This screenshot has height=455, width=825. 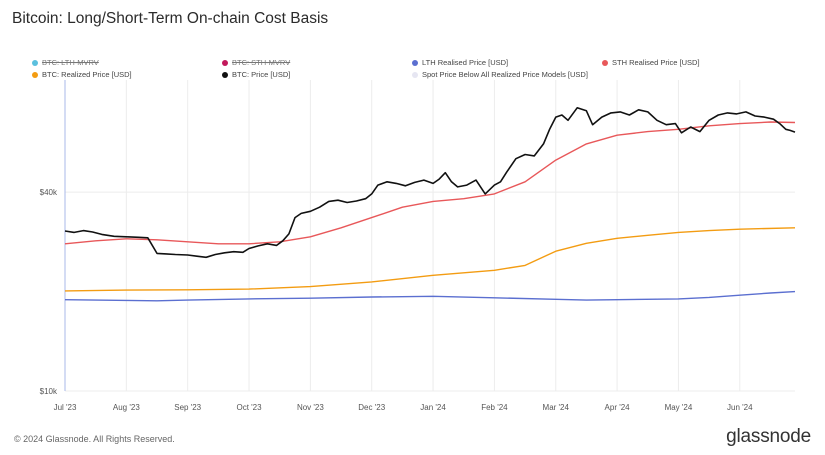 I want to click on legend-label-btc-price: BTC: Price [USD], so click(x=261, y=74).